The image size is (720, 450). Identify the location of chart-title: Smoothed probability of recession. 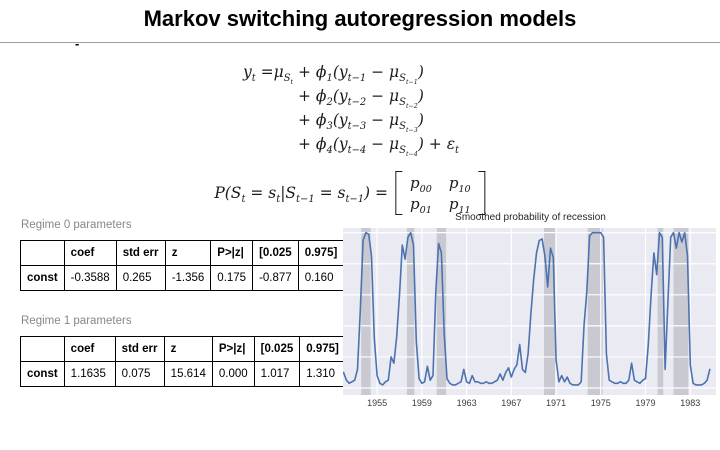
(530, 217).